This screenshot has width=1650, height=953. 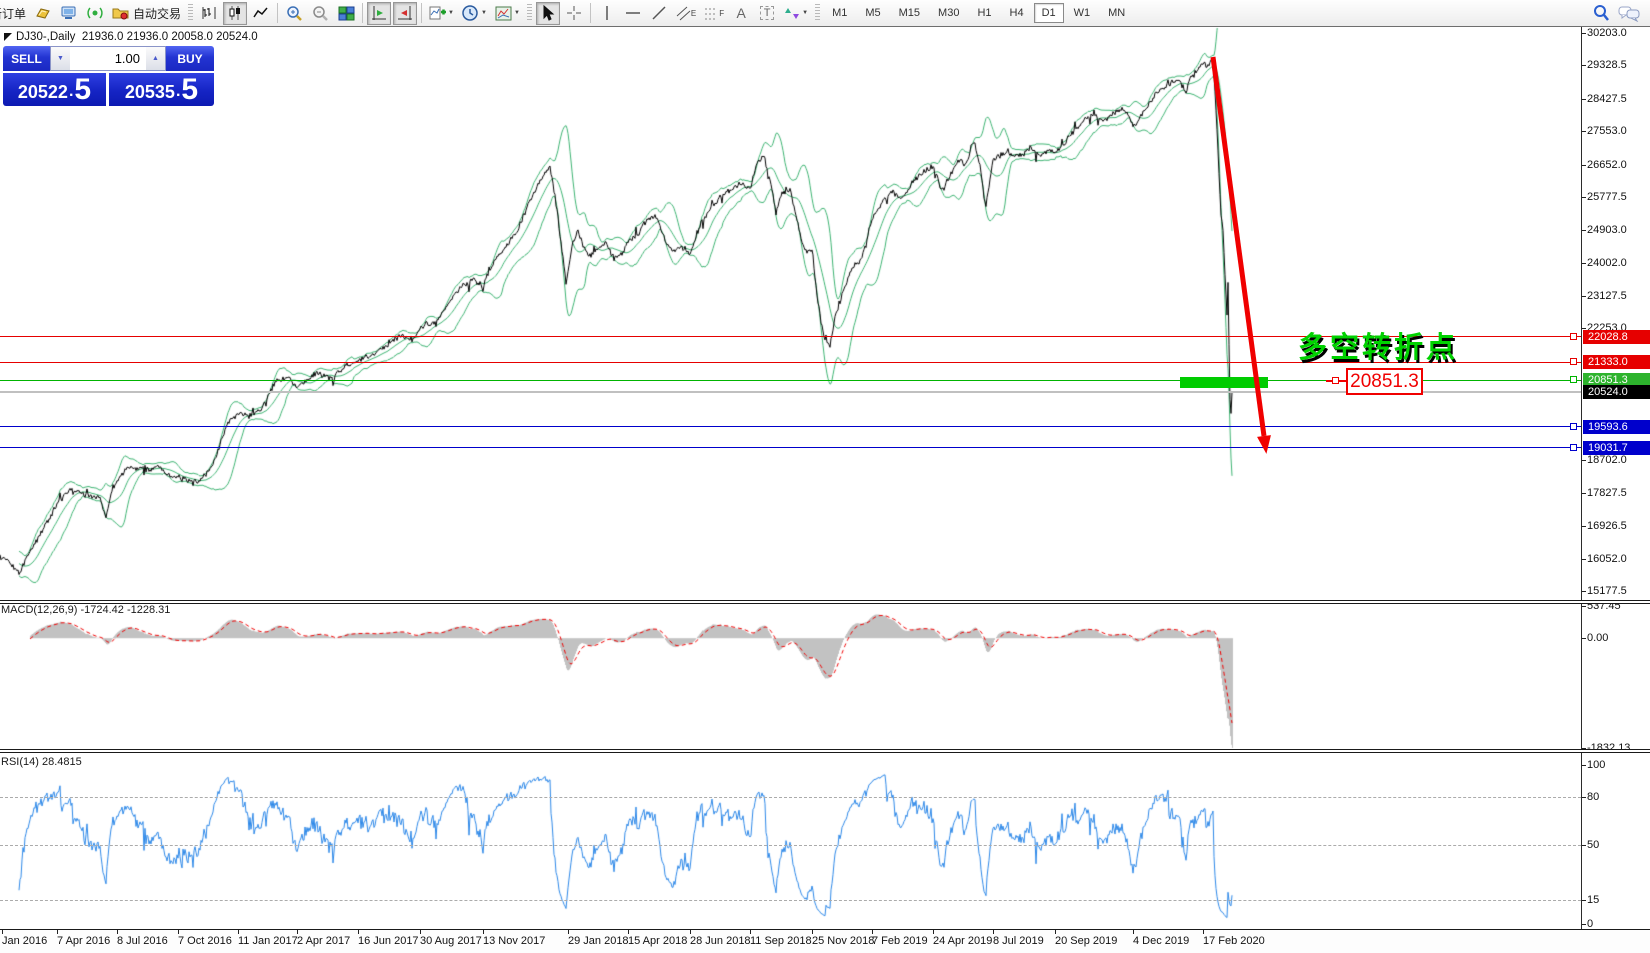 What do you see at coordinates (161, 89) in the screenshot?
I see `buy-price-display: 20535 . 5` at bounding box center [161, 89].